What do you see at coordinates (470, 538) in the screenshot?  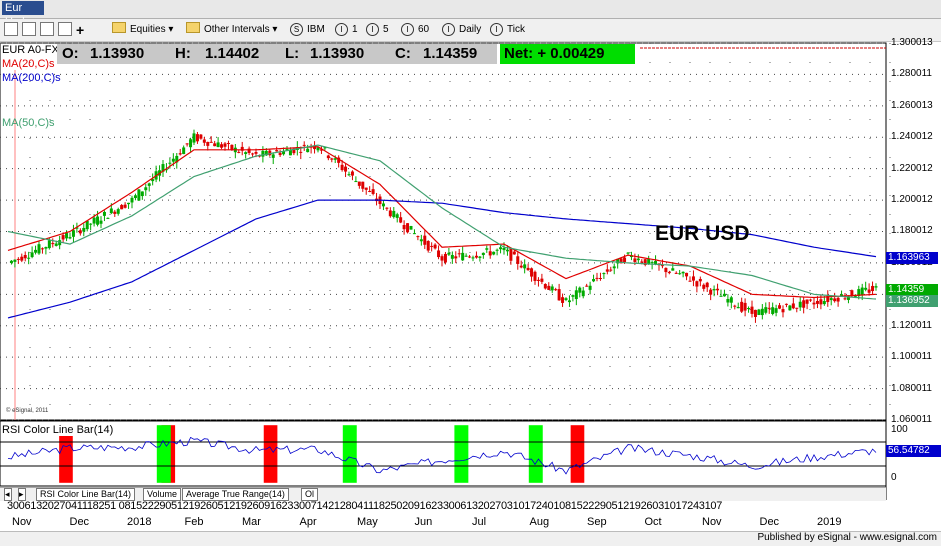 I see `footer-bar` at bounding box center [470, 538].